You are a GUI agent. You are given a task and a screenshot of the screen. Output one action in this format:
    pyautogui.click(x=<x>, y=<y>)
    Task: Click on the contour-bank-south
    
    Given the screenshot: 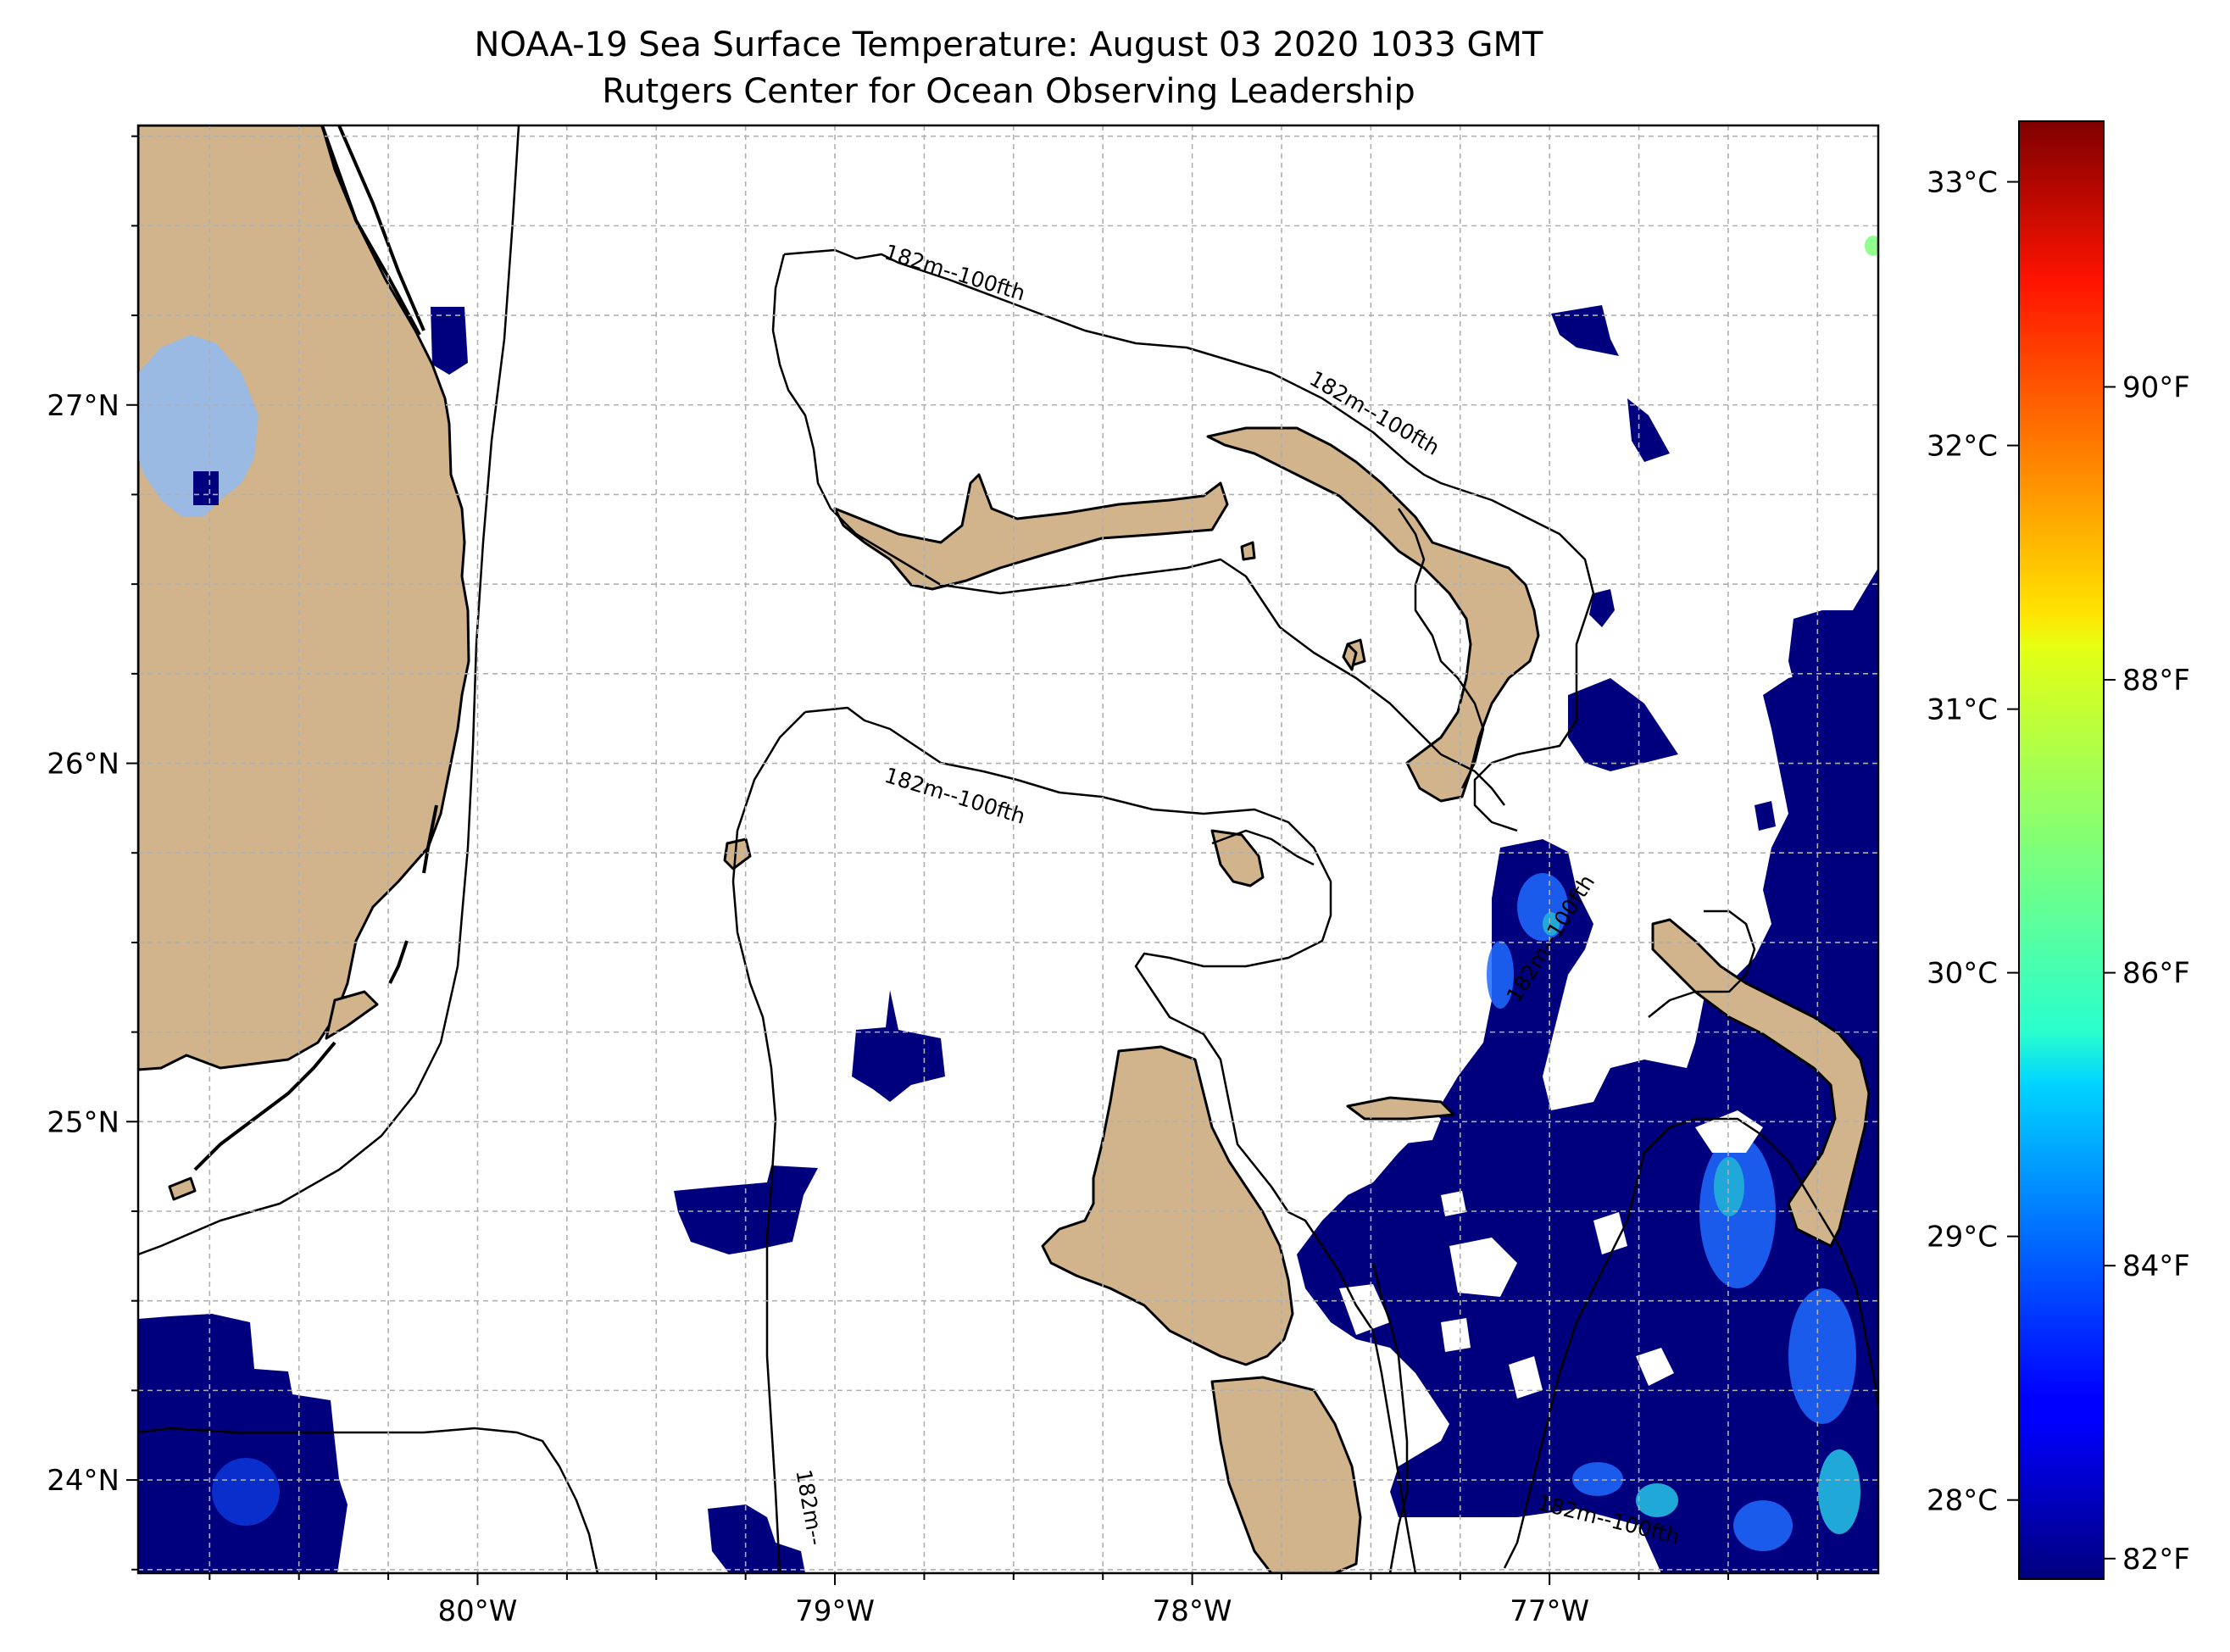 What is the action you would take?
    pyautogui.click(x=368, y=1500)
    